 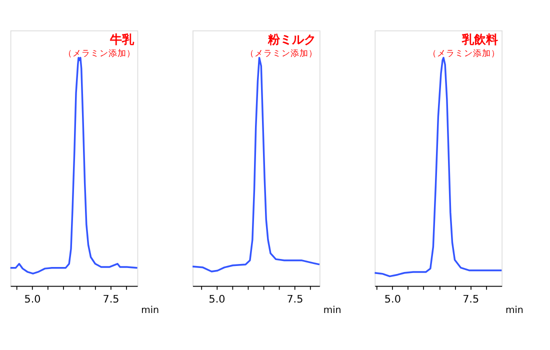 What do you see at coordinates (121, 39) in the screenshot?
I see `chart-title: 牛乳` at bounding box center [121, 39].